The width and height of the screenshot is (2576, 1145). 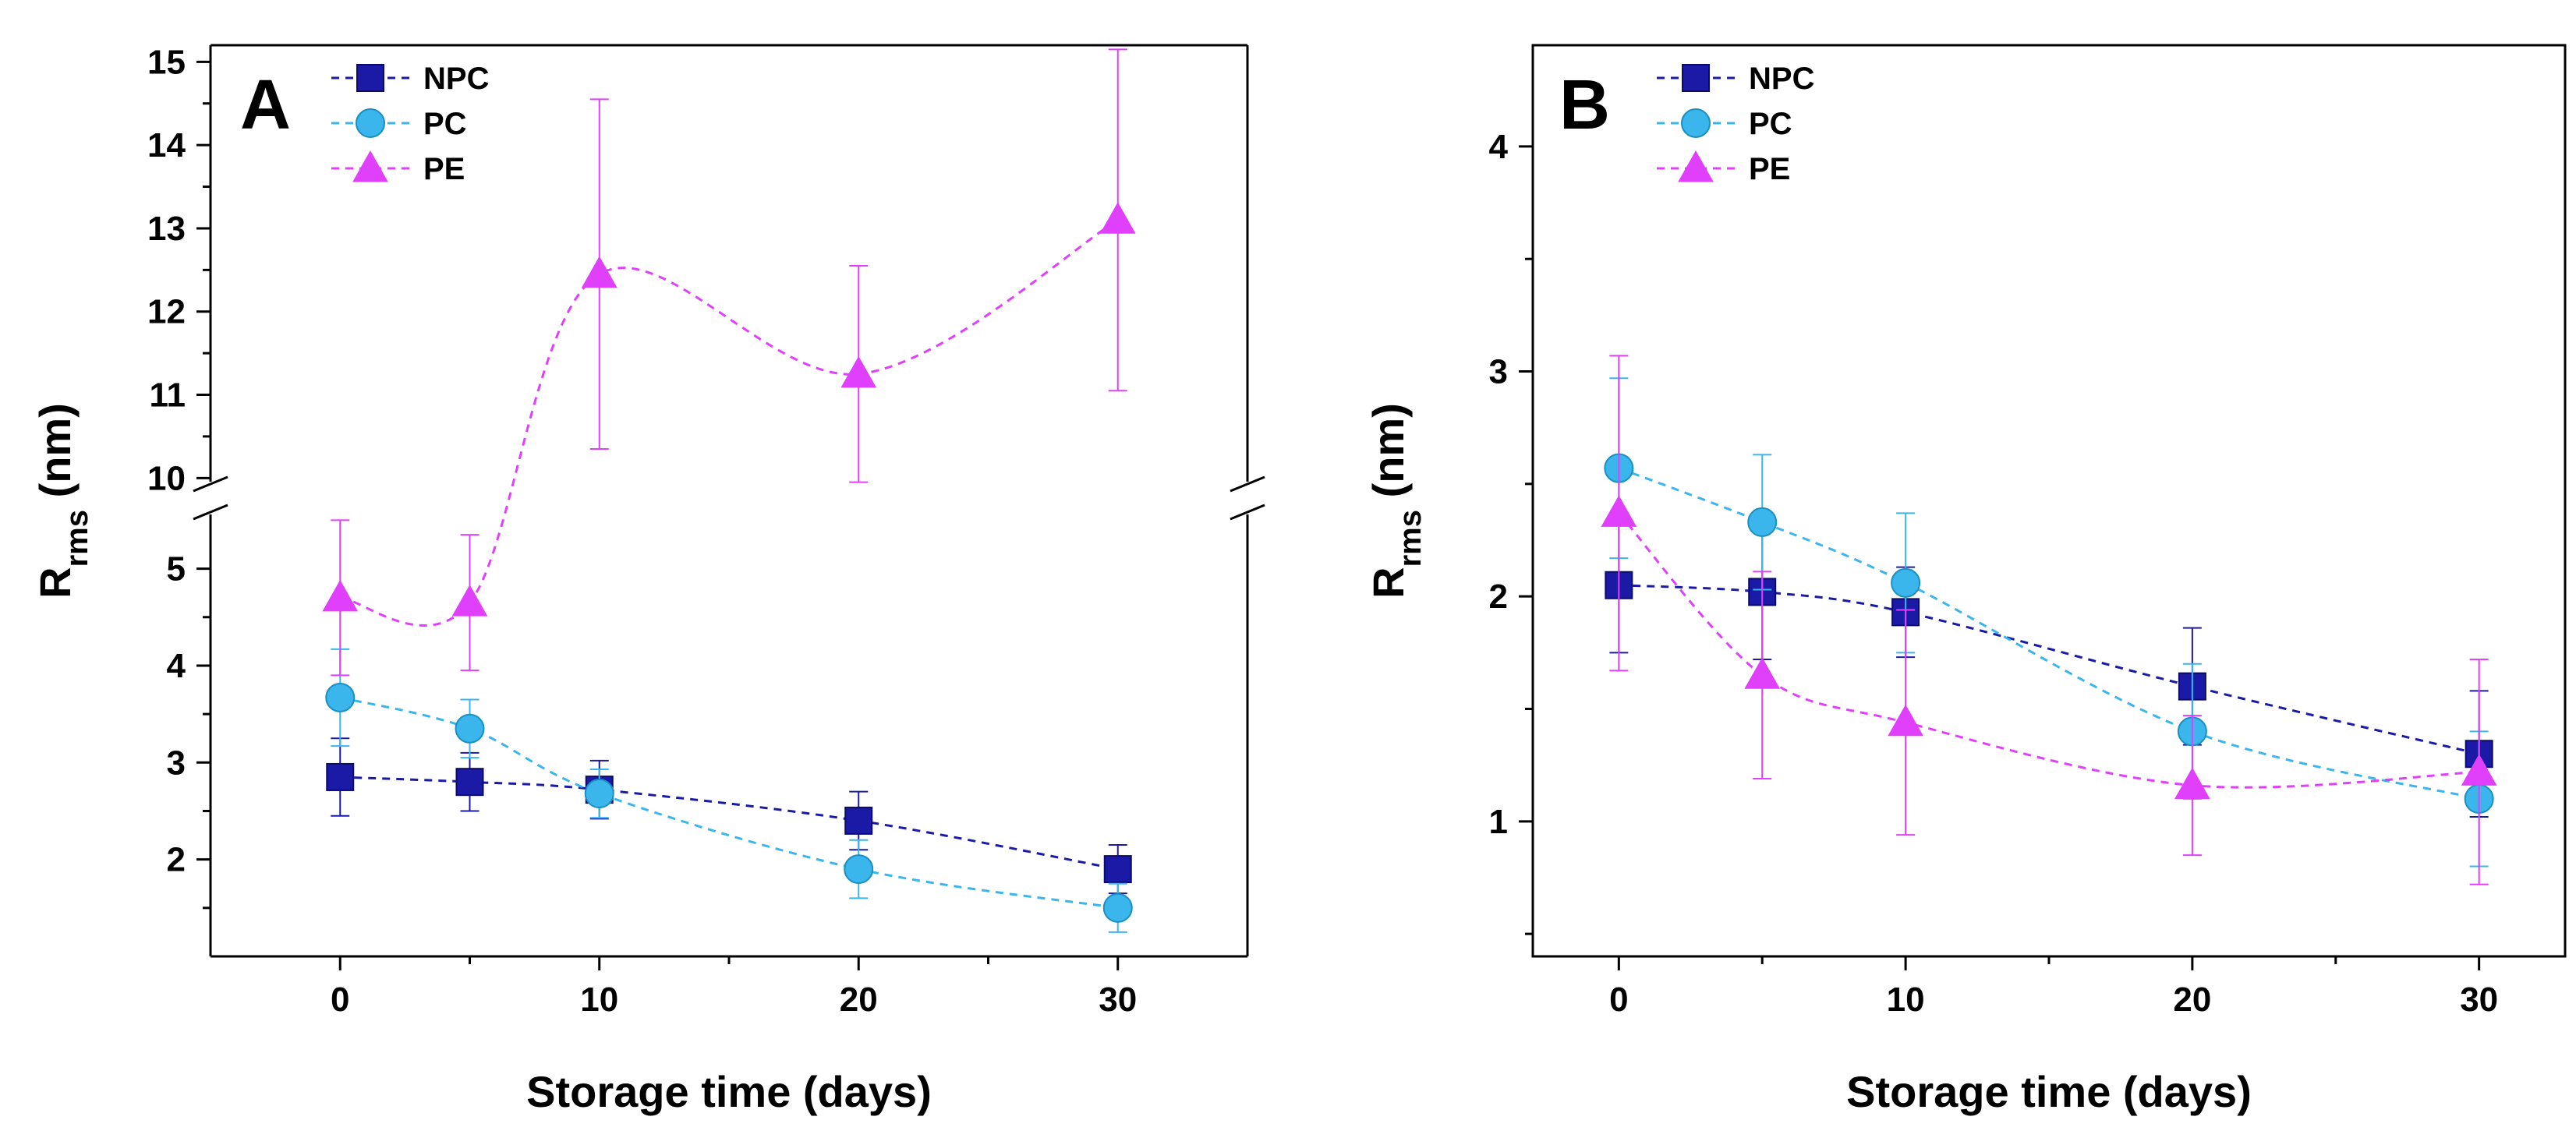 I want to click on panel-b-legend-marker-pc, so click(x=1696, y=123).